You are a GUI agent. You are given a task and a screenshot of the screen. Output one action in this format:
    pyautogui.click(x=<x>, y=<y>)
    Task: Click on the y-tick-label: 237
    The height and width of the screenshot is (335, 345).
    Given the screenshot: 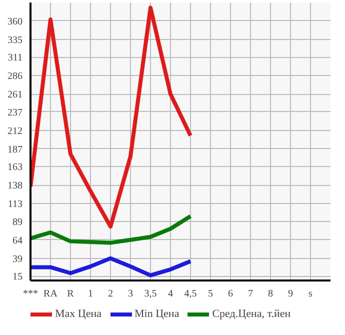 What is the action you would take?
    pyautogui.click(x=15, y=112)
    